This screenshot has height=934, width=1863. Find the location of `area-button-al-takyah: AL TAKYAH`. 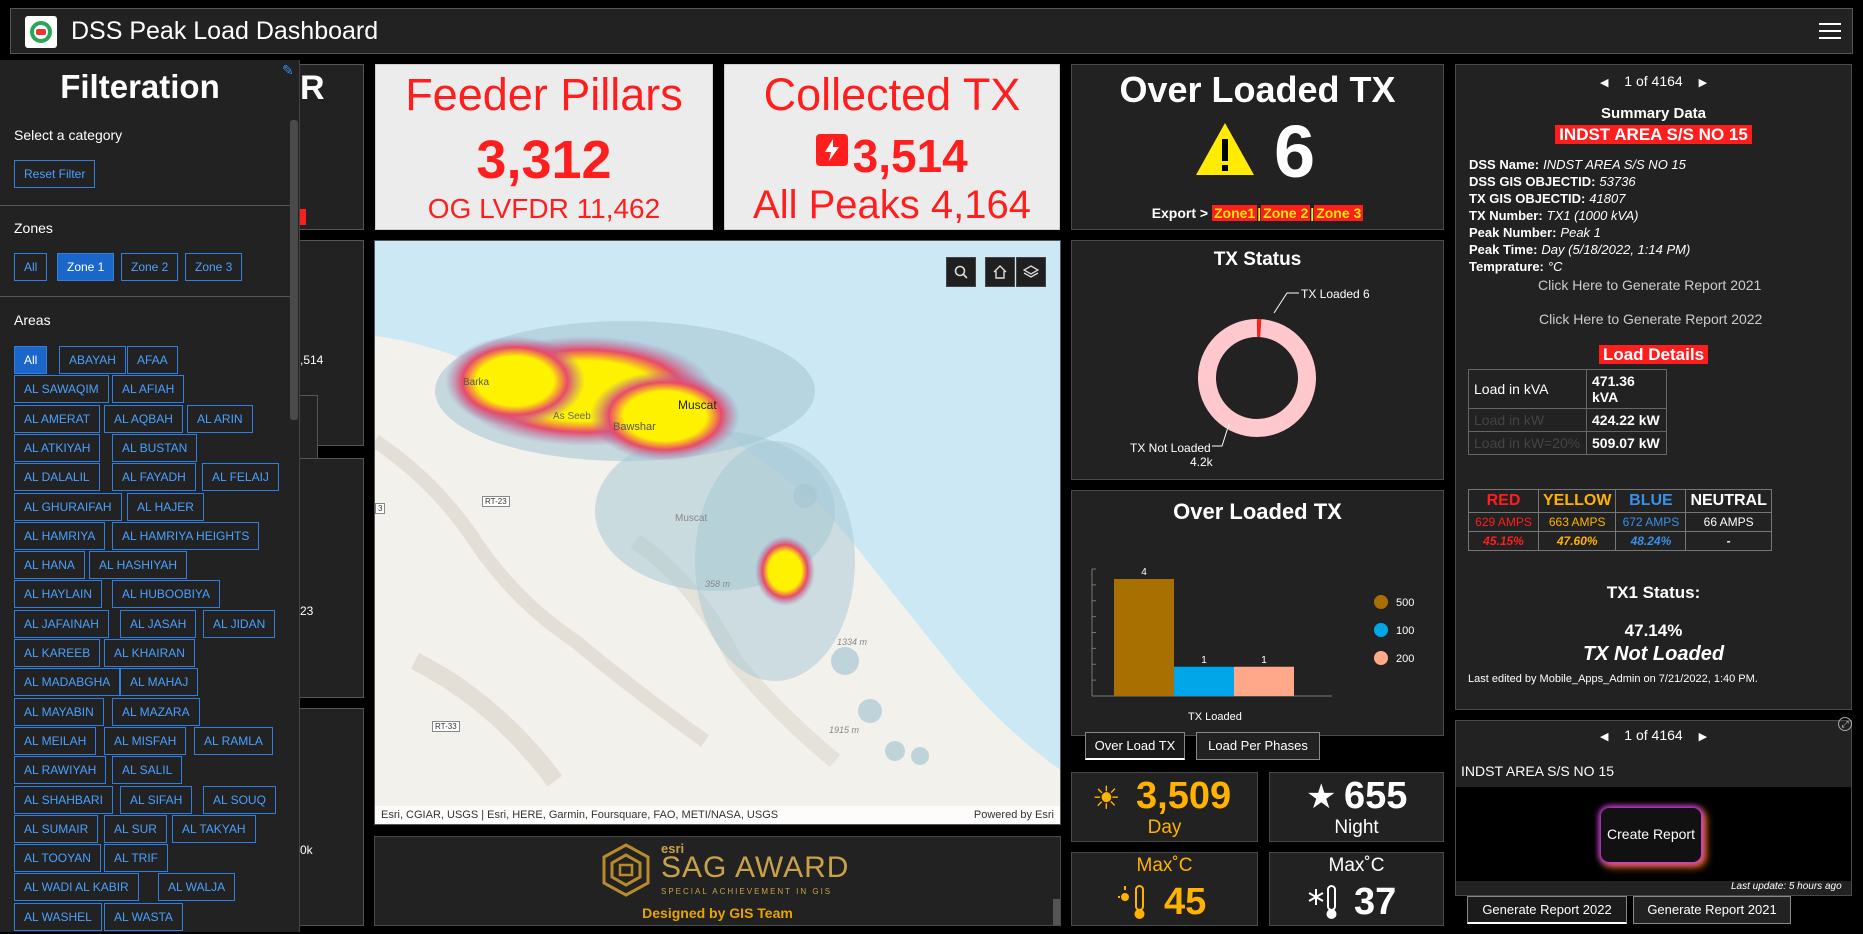

area-button-al-takyah: AL TAKYAH is located at coordinates (214, 828).